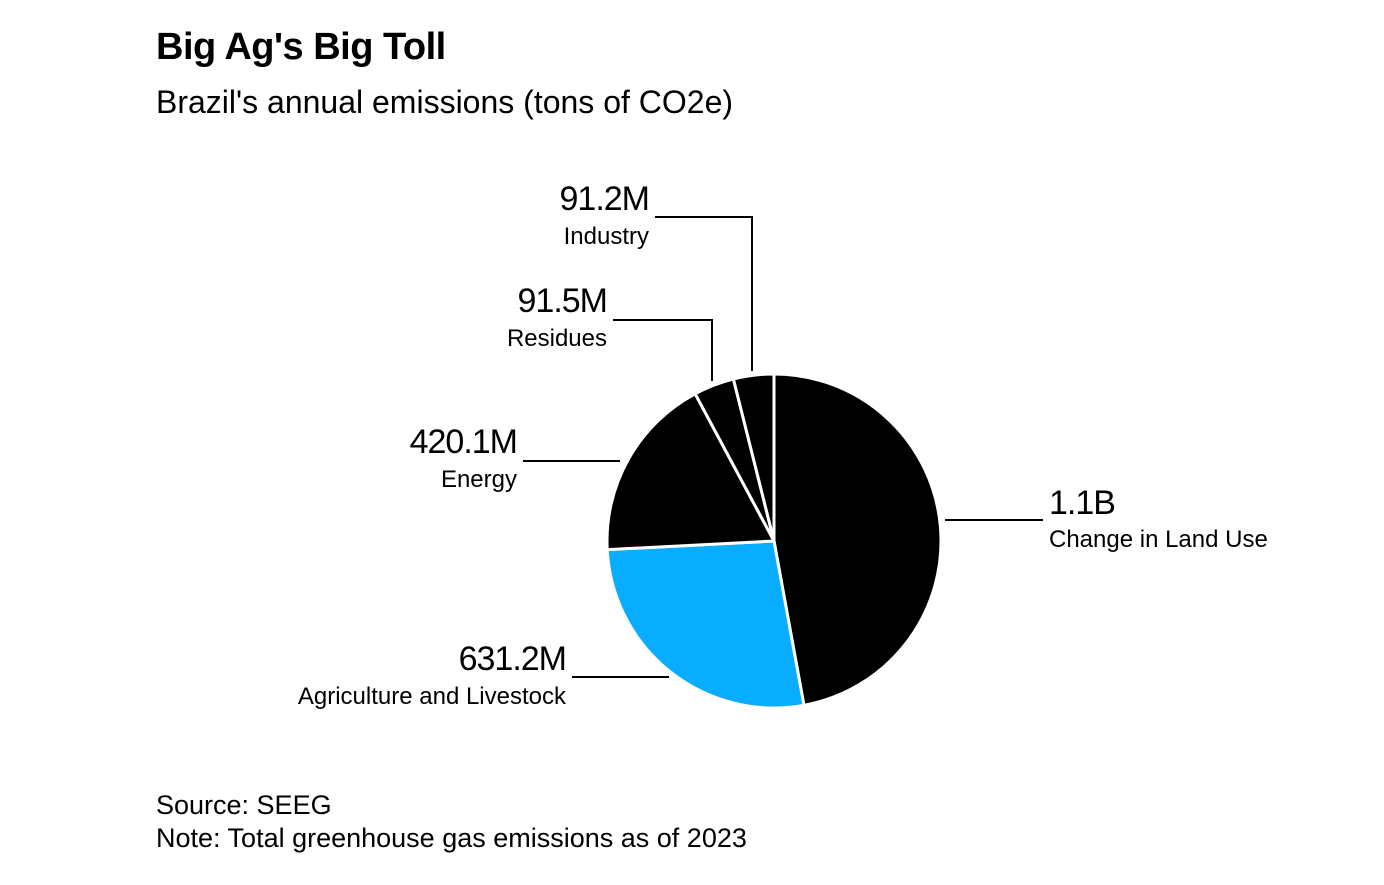  What do you see at coordinates (563, 301) in the screenshot?
I see `data-label-value-residues: 91.5M` at bounding box center [563, 301].